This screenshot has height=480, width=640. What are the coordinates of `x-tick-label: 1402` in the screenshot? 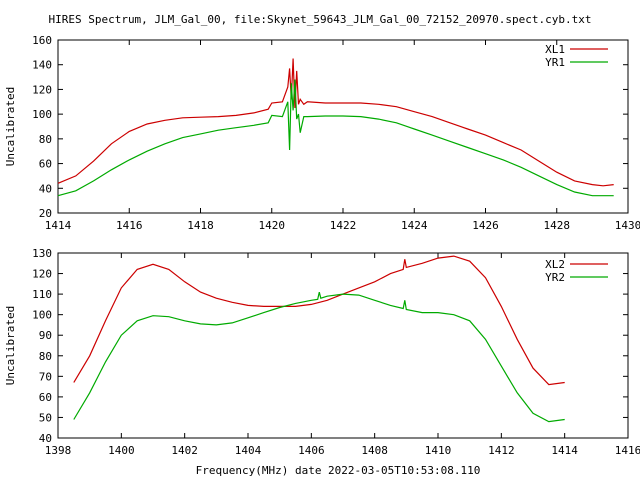 It's located at (184, 450).